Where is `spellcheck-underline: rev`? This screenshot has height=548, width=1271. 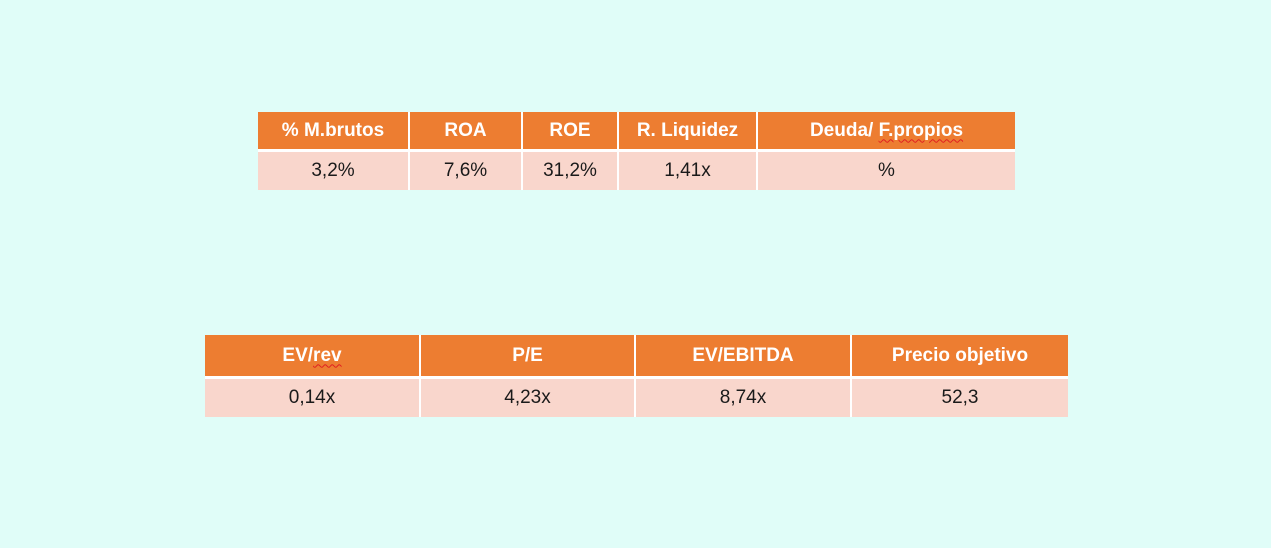
spellcheck-underline: rev is located at coordinates (327, 355).